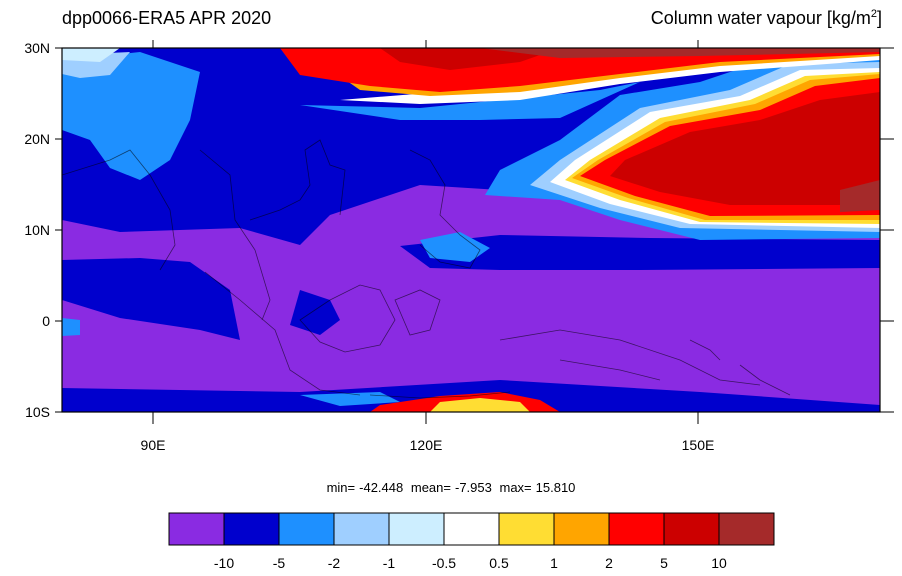 The width and height of the screenshot is (902, 576). Describe the element at coordinates (37, 139) in the screenshot. I see `lat-label: 20N` at that location.